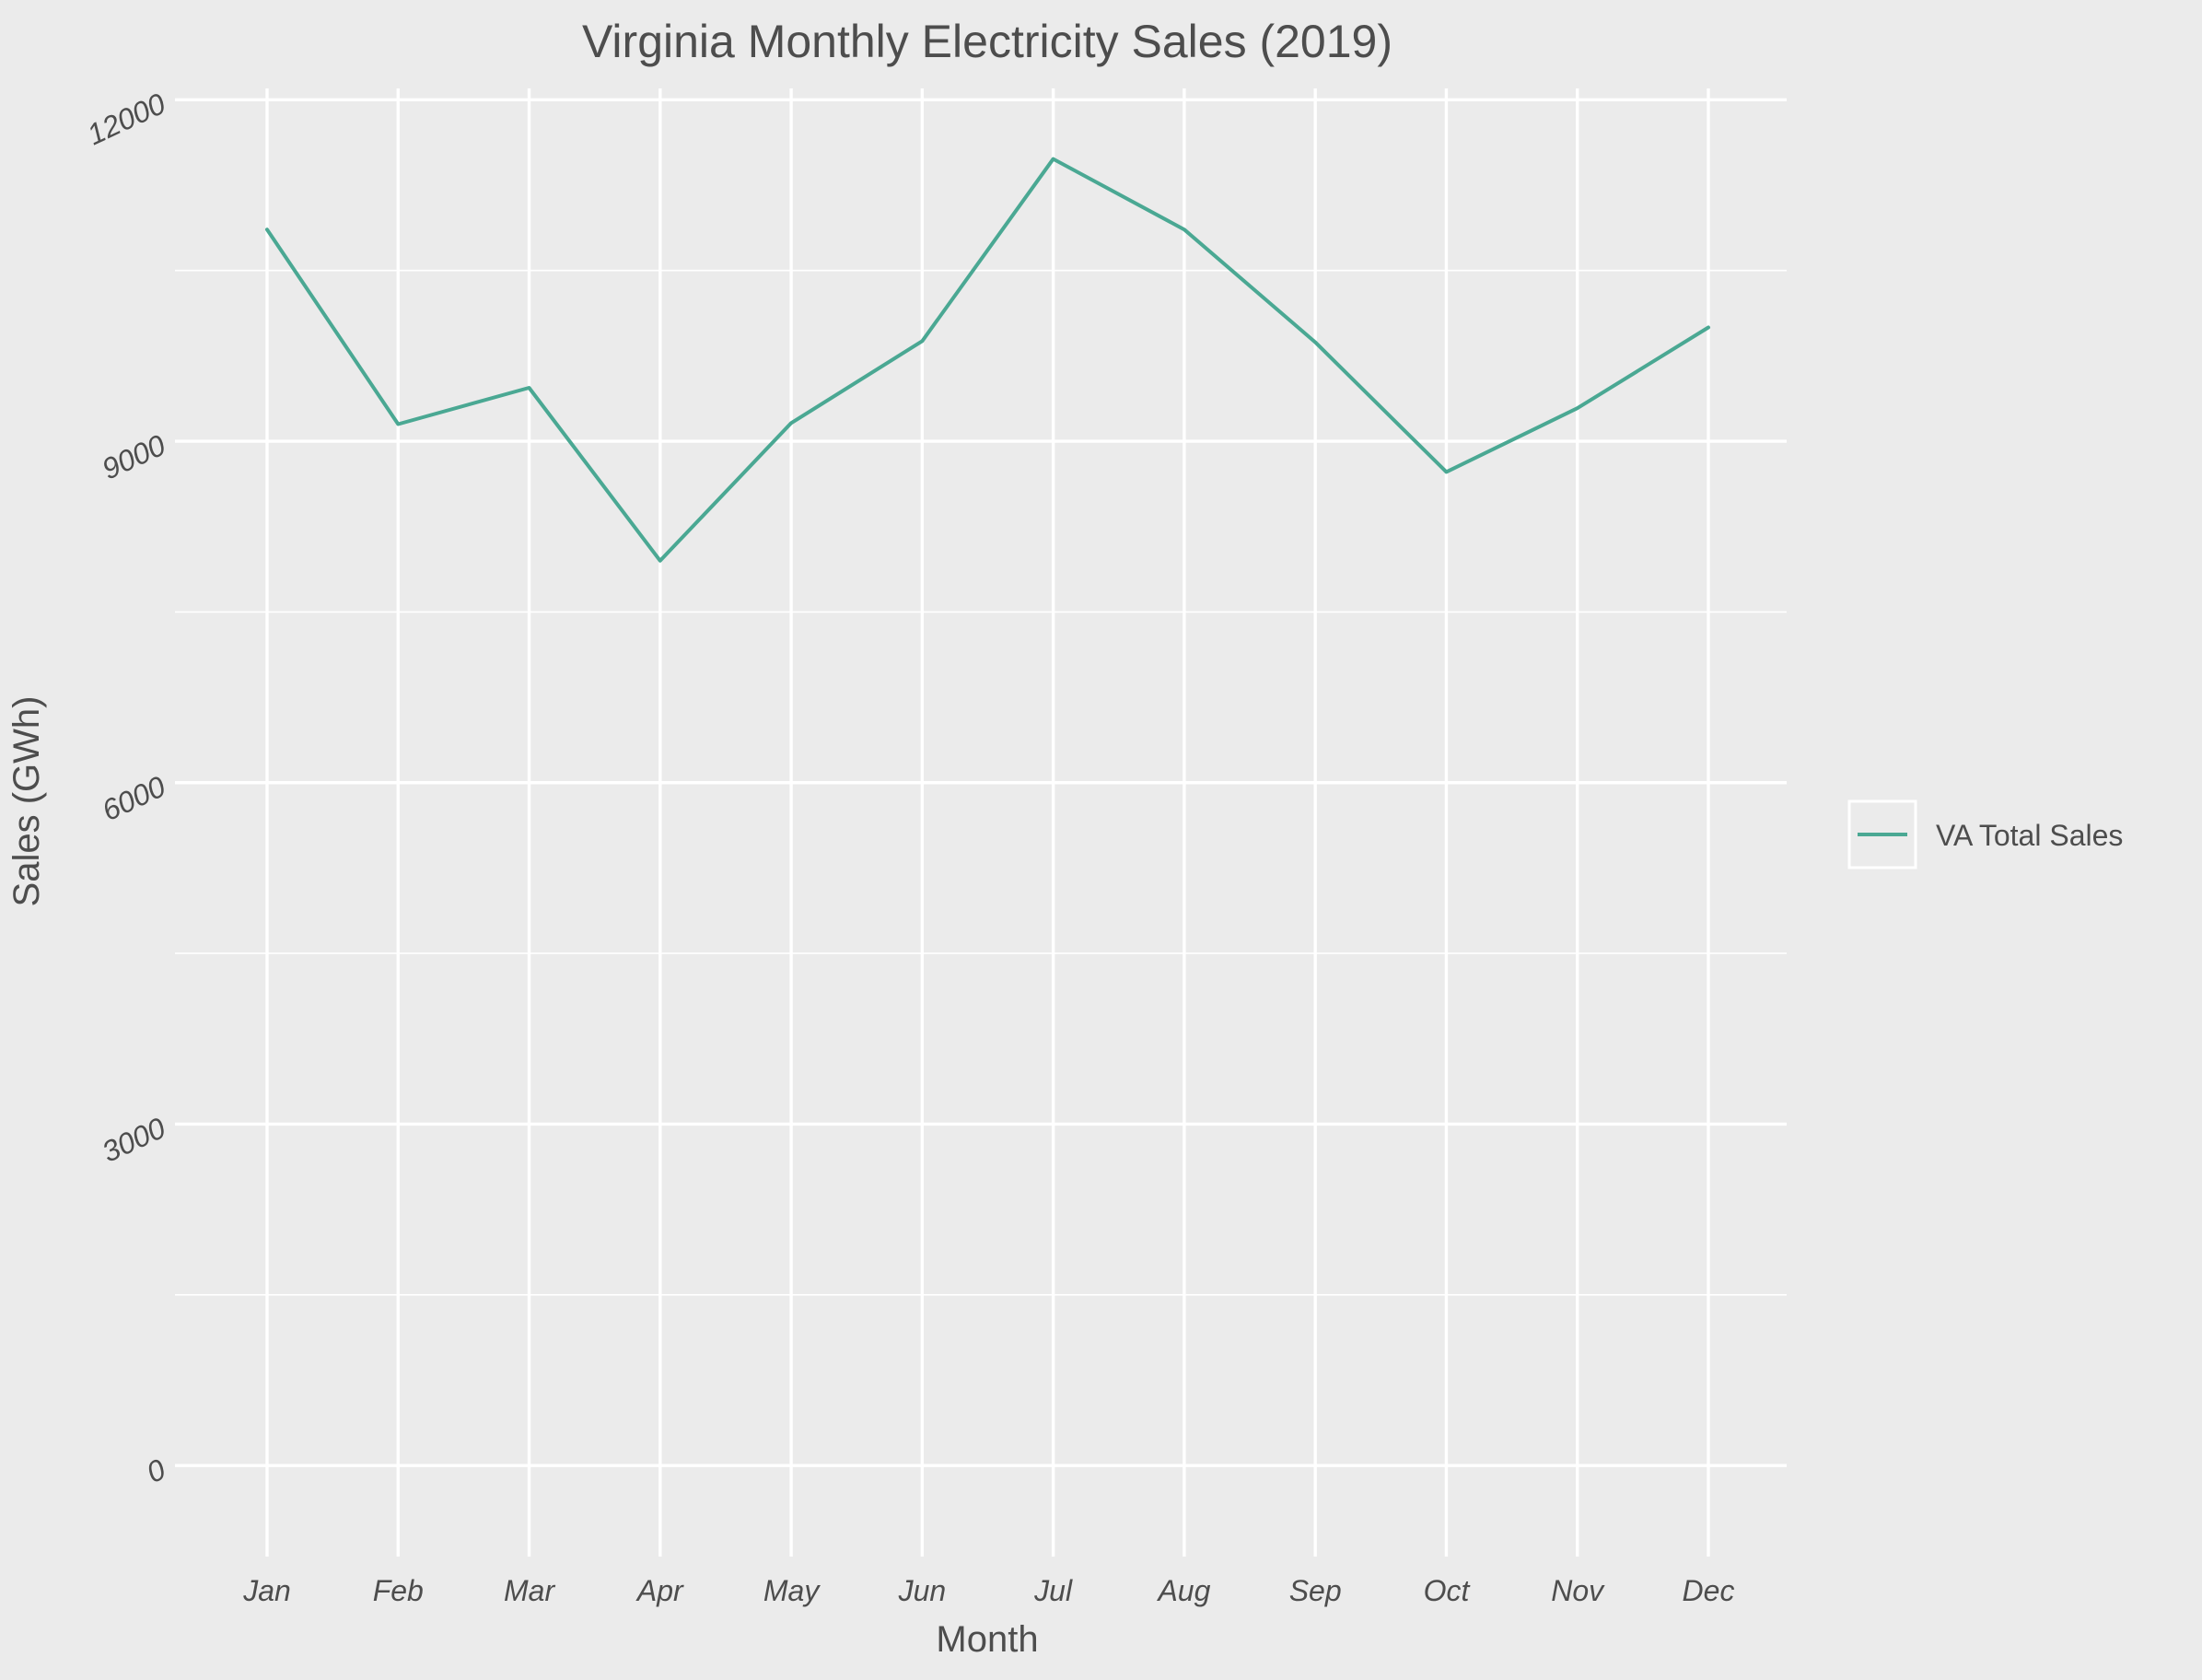 This screenshot has height=1680, width=2202. What do you see at coordinates (1709, 1590) in the screenshot?
I see `x-tick-label: Dec` at bounding box center [1709, 1590].